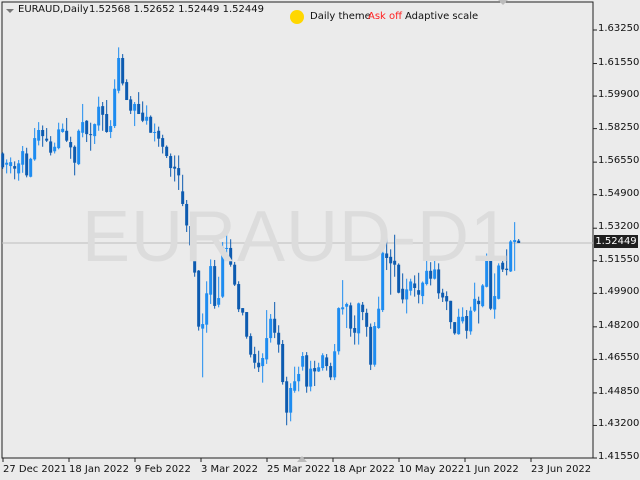 The image size is (640, 480). Describe the element at coordinates (616, 241) in the screenshot. I see `current-price-label: 1.52449` at that location.